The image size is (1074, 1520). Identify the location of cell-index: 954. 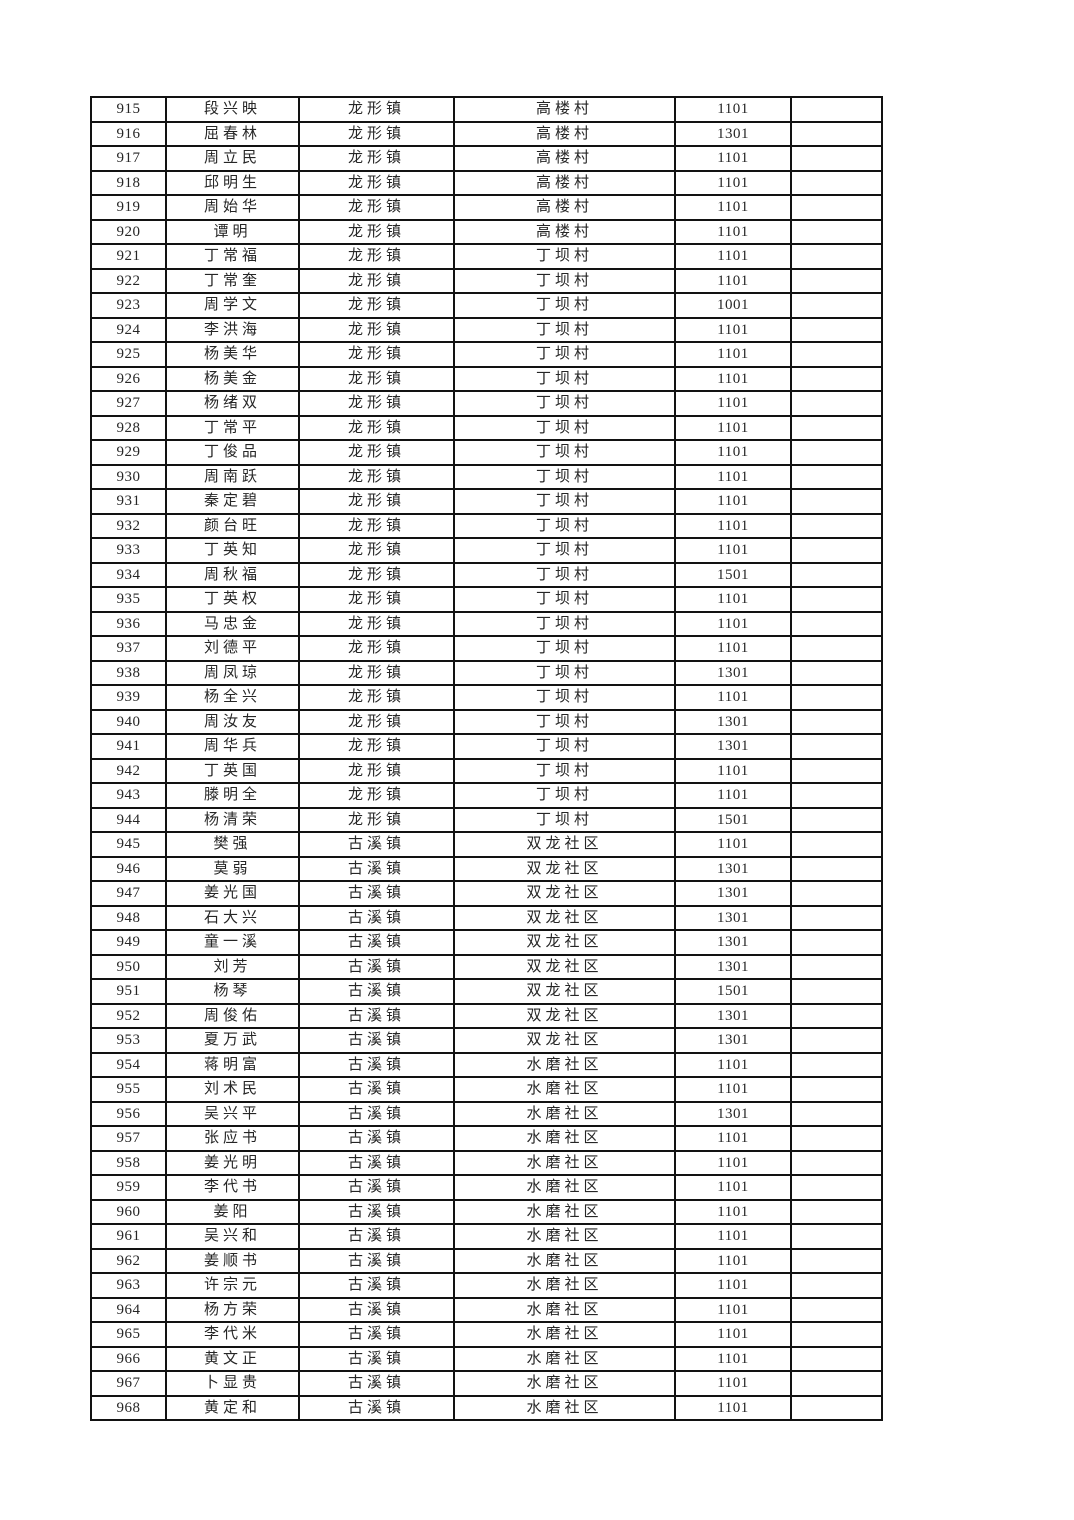
(128, 1064).